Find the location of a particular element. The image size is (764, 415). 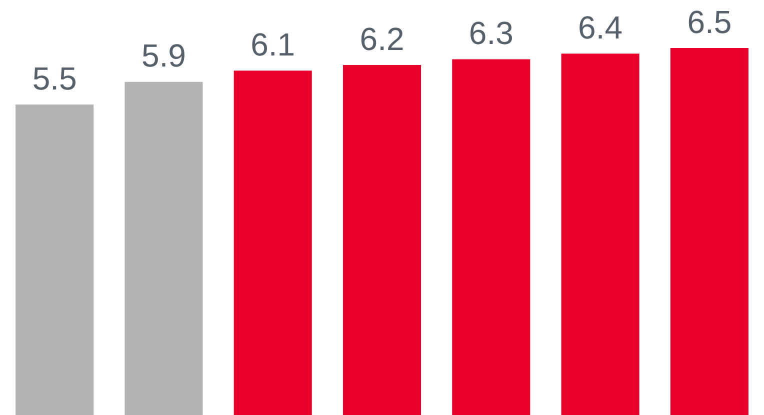

data-label: 5.5 is located at coordinates (54, 78).